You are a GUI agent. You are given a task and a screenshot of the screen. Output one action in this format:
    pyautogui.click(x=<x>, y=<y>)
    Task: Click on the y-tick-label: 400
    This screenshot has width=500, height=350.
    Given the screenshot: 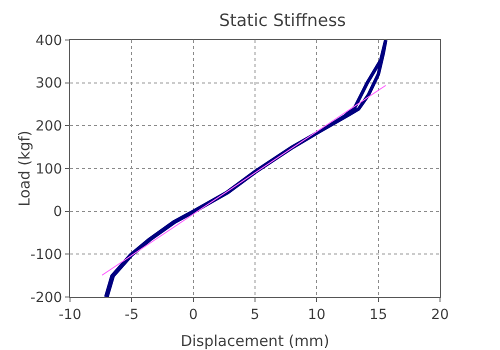 What is the action you would take?
    pyautogui.click(x=48, y=40)
    